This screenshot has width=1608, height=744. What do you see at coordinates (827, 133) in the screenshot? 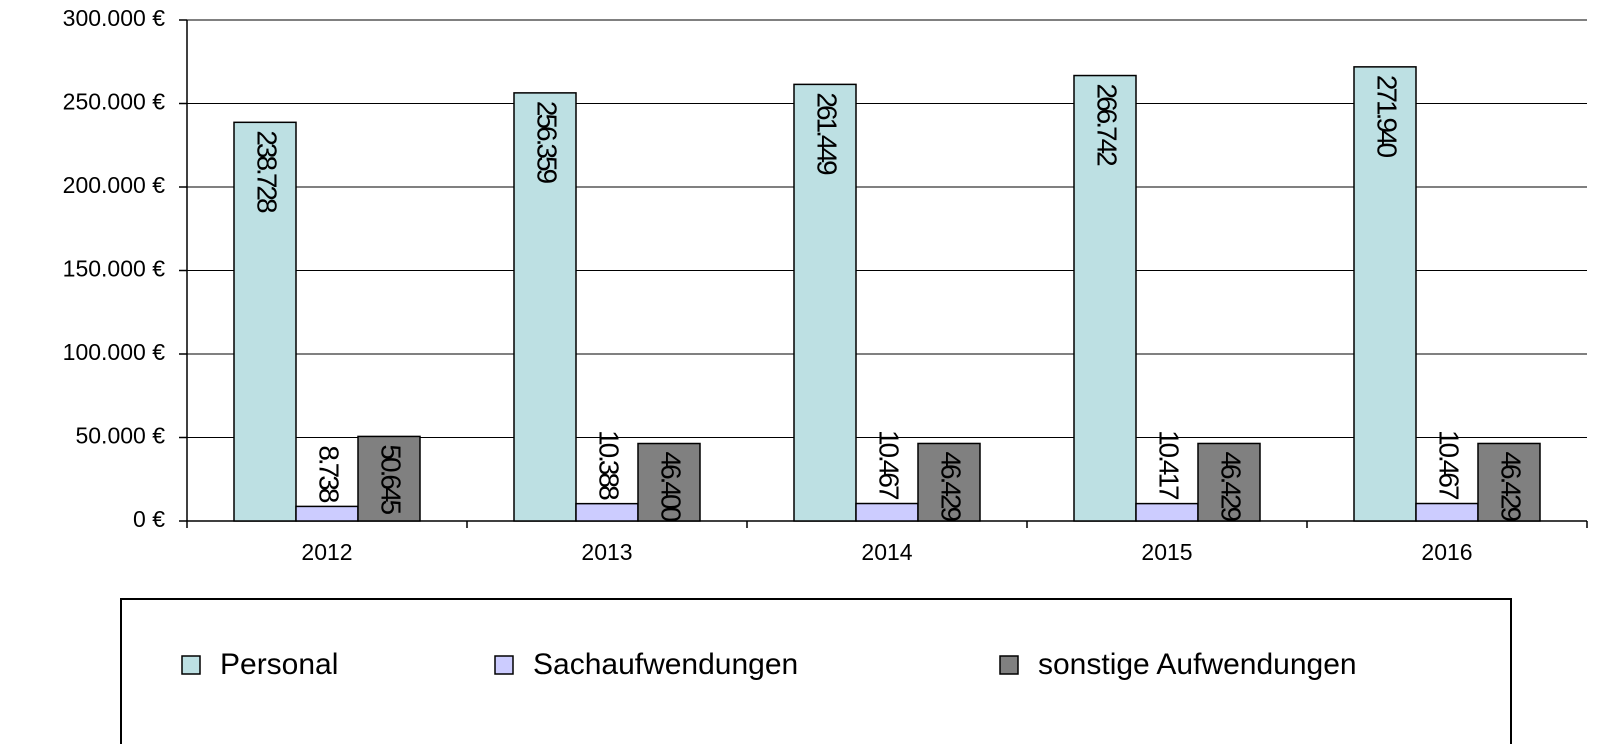
I see `data-label: 261.449` at bounding box center [827, 133].